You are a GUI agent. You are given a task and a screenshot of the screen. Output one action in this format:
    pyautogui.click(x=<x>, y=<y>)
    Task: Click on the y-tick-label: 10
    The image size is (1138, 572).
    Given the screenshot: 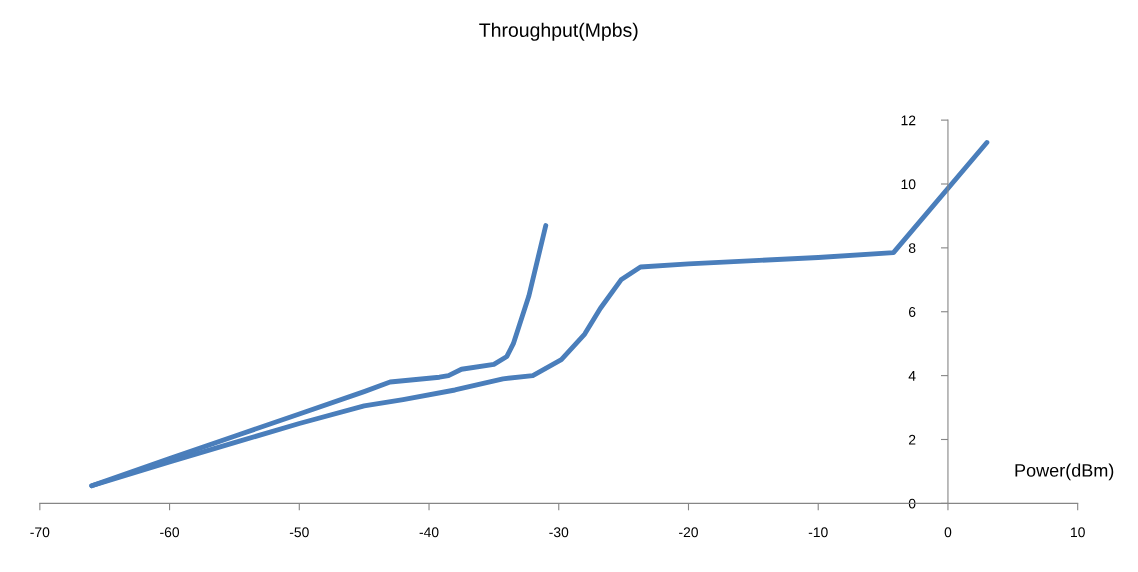 What is the action you would take?
    pyautogui.click(x=908, y=184)
    